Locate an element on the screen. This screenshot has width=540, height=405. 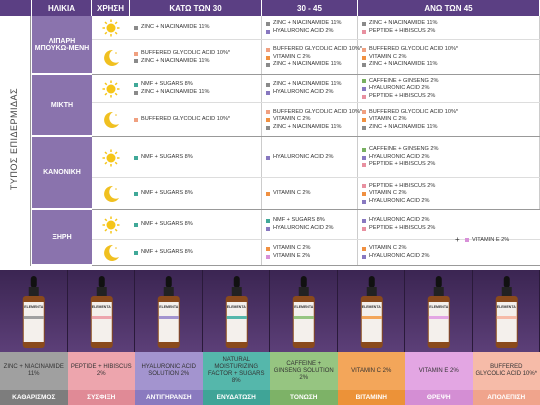
skin-type: ΜΙΚΤΗ is located at coordinates (62, 106).